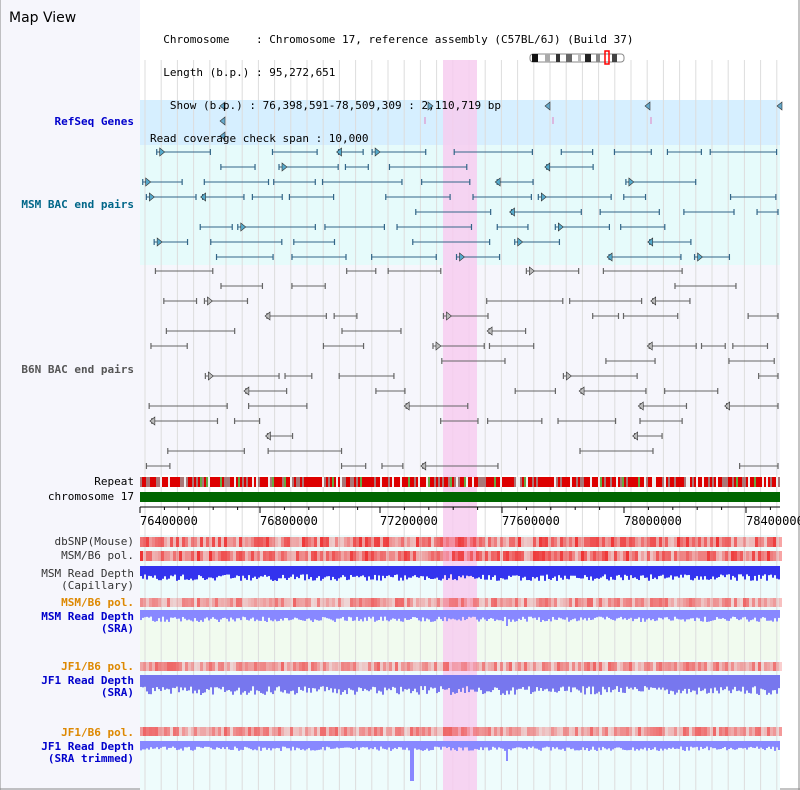 This screenshot has width=800, height=790. What do you see at coordinates (94, 121) in the screenshot?
I see `track-label-refseq-genes: RefSeq Genes` at bounding box center [94, 121].